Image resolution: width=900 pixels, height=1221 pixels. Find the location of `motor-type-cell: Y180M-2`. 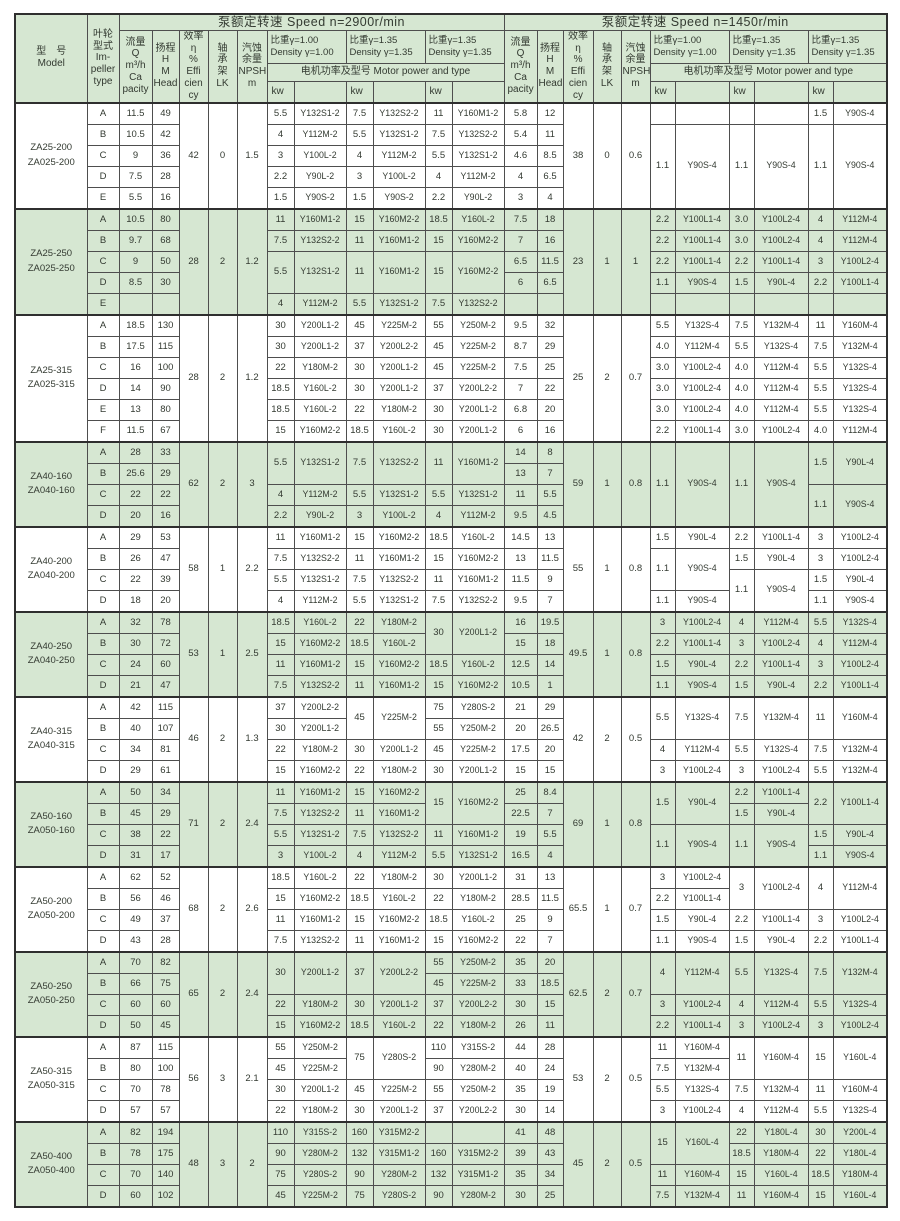

motor-type-cell: Y180M-2 is located at coordinates (399, 771).